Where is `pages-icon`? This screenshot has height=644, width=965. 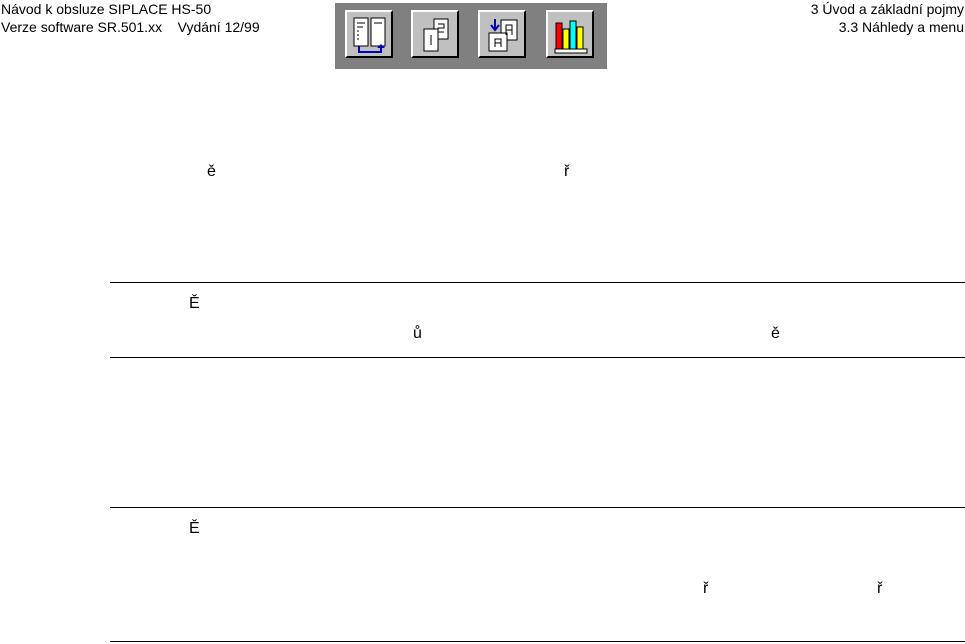
pages-icon is located at coordinates (436, 35).